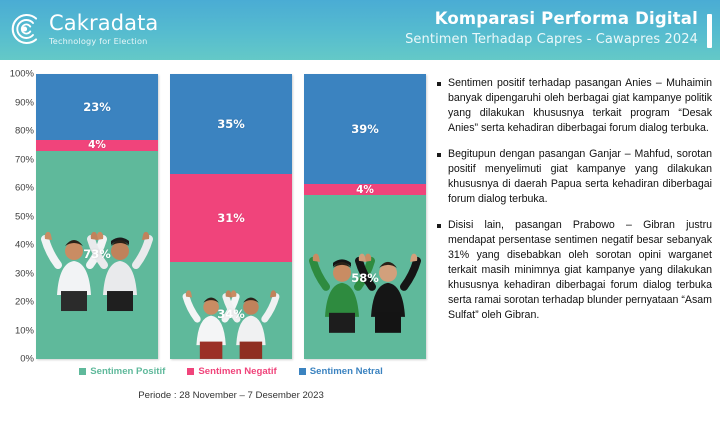 The image size is (720, 422). I want to click on bar-segment-sentimen-positif: 34%, so click(231, 310).